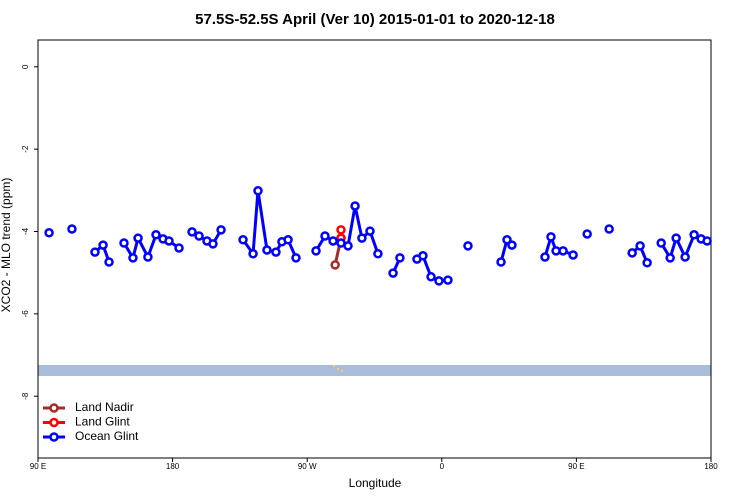 This screenshot has height=500, width=750. I want to click on y-tick-label: -2, so click(25, 149).